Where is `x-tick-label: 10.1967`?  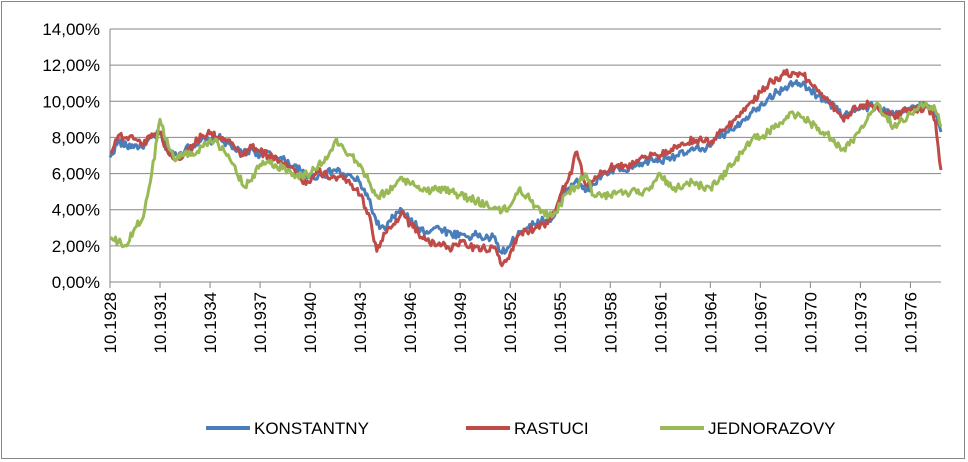
x-tick-label: 10.1967 is located at coordinates (760, 322).